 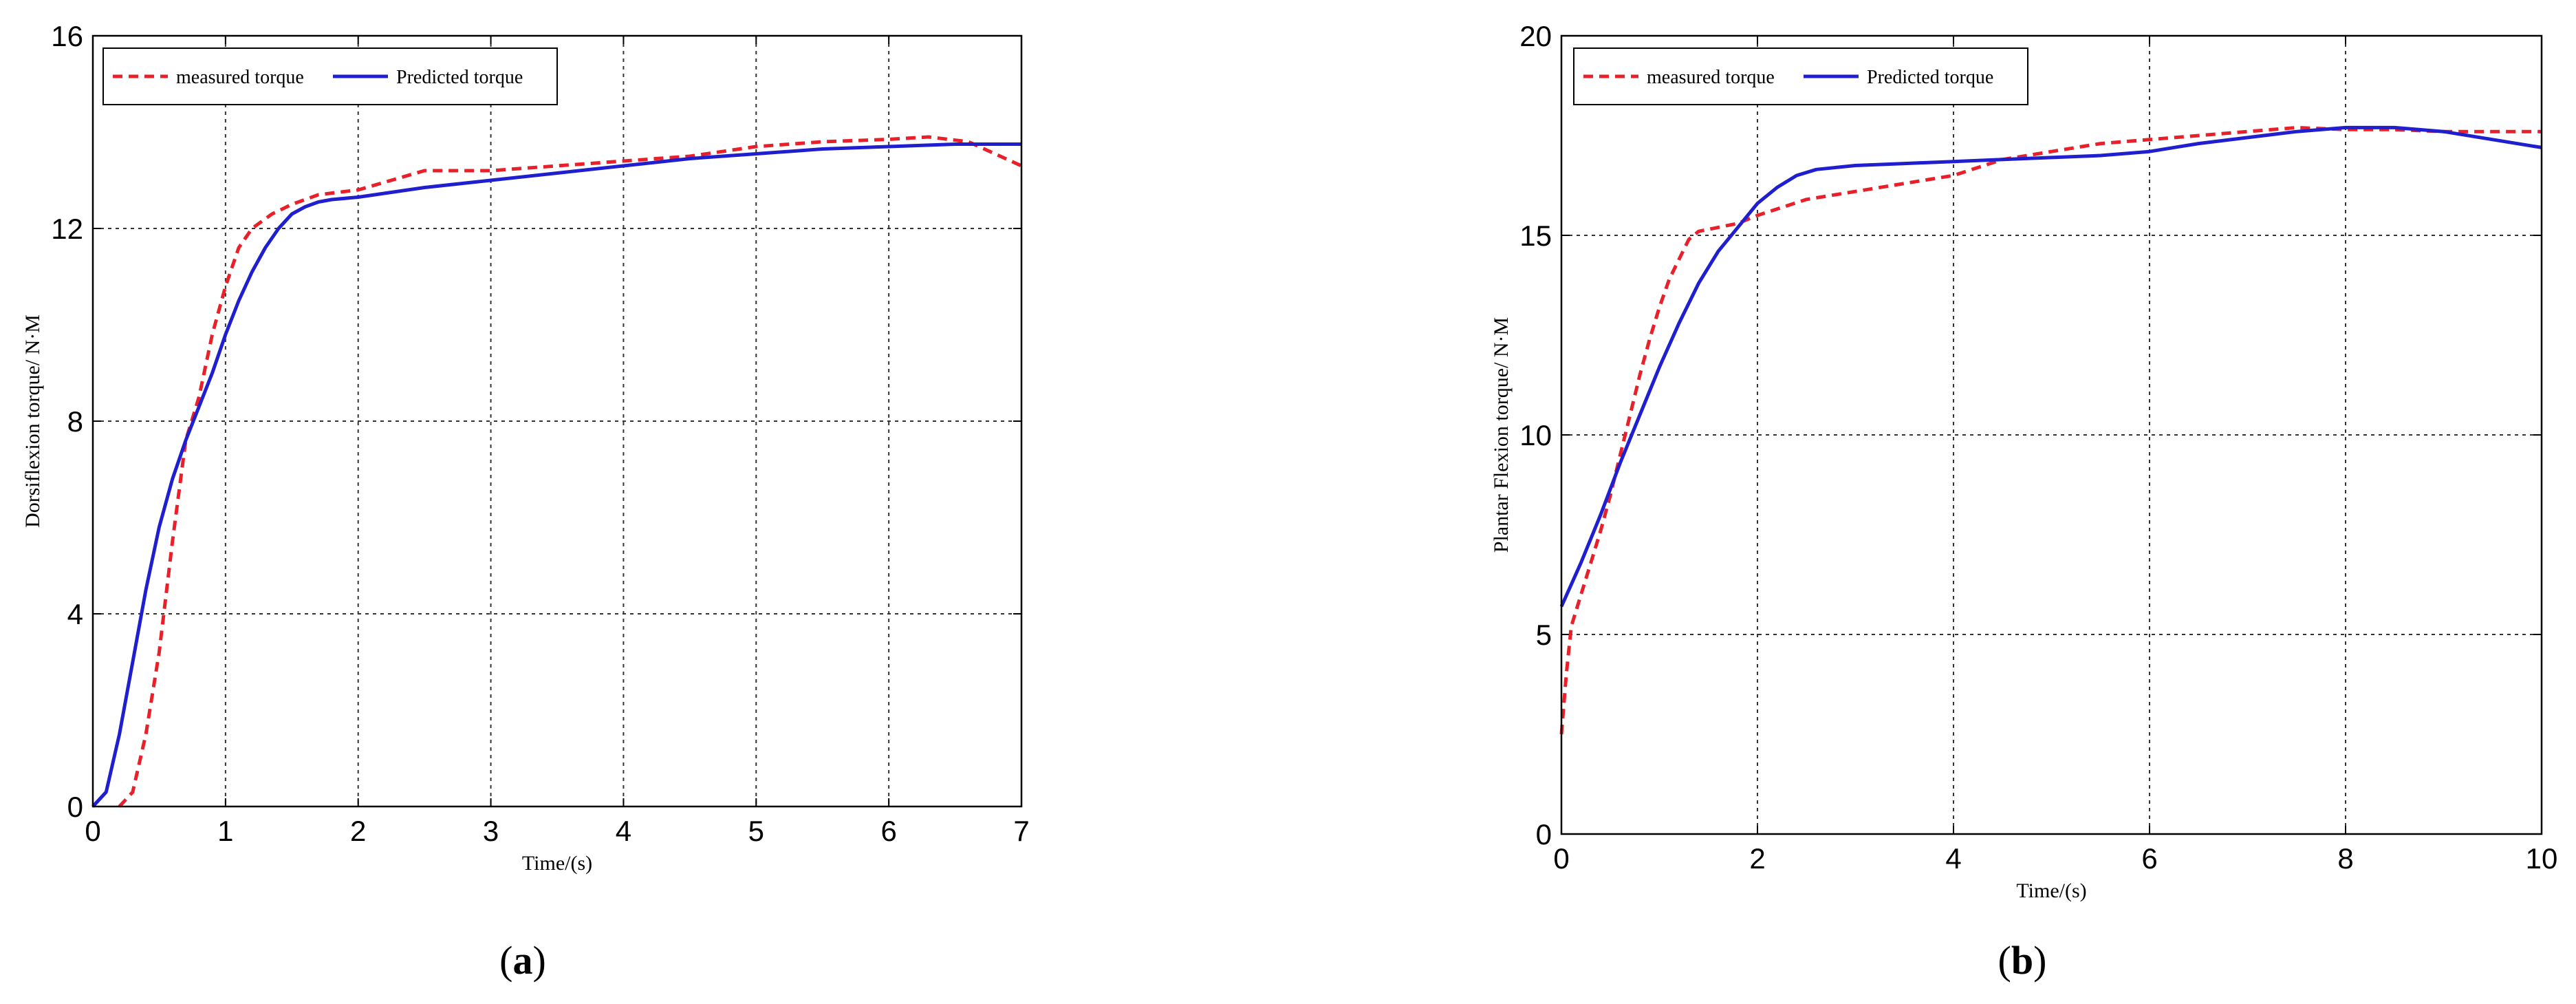 I want to click on x-tick-label: 7, so click(x=1021, y=831).